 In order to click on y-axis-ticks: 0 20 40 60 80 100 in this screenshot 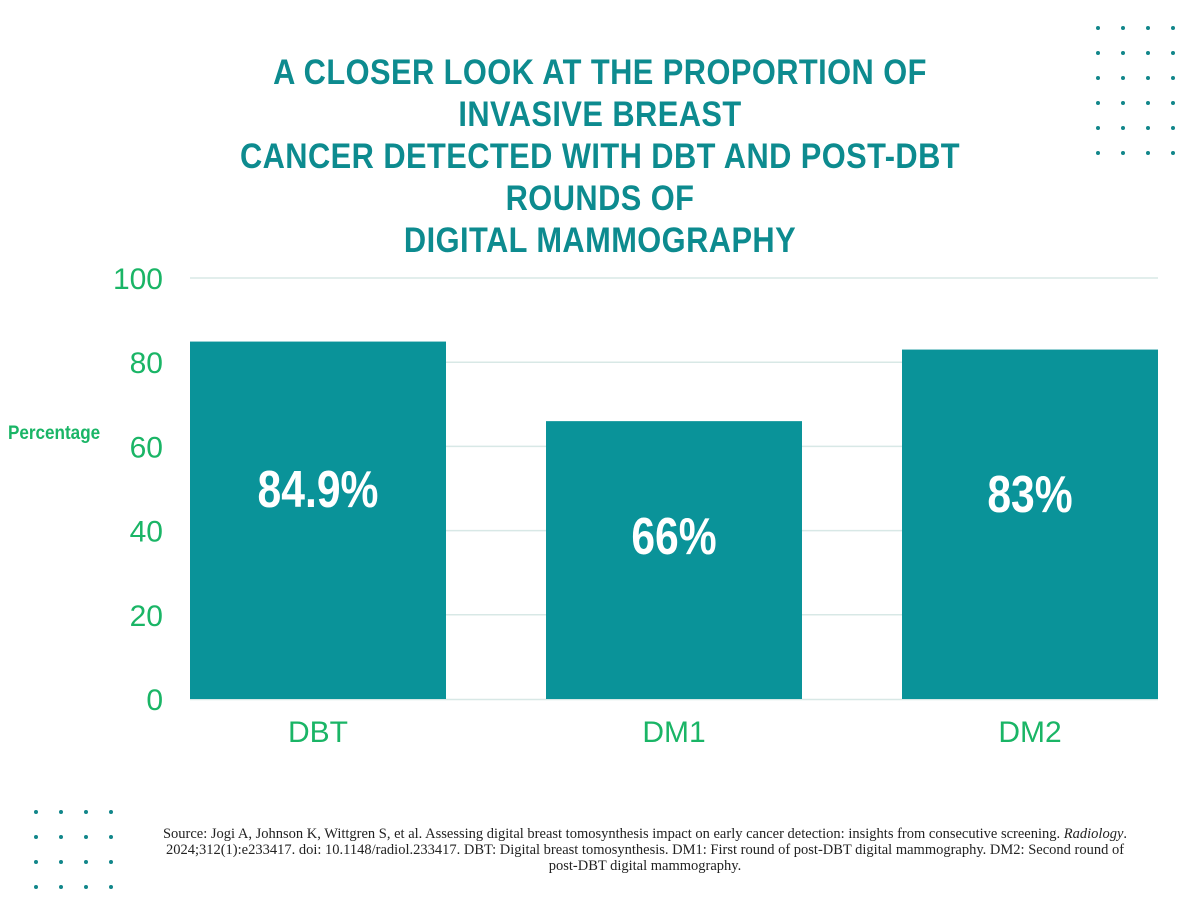, I will do `click(138, 490)`.